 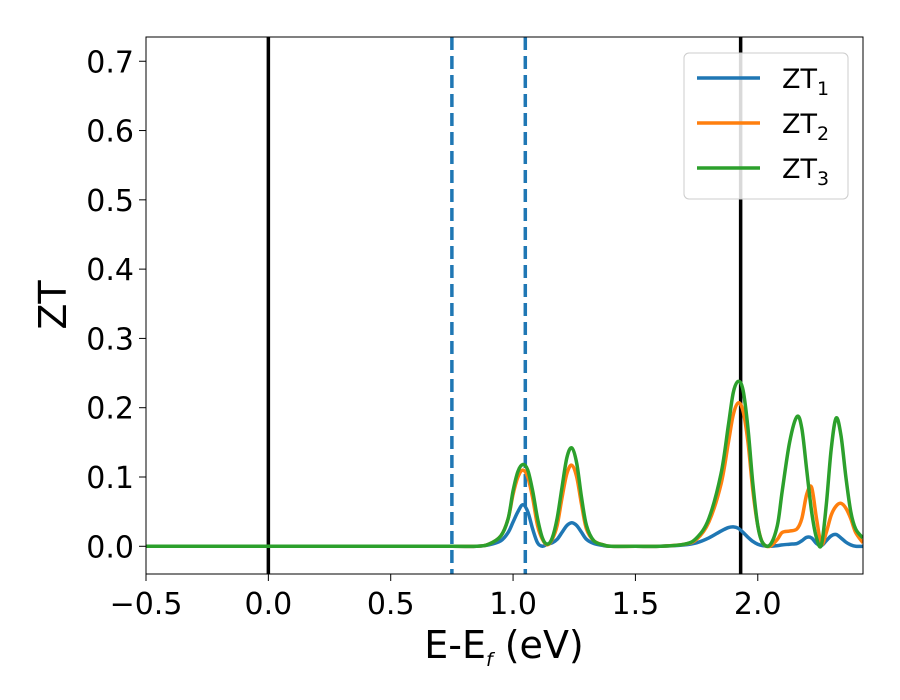 I want to click on x-tick-label: 2.0, so click(x=758, y=604).